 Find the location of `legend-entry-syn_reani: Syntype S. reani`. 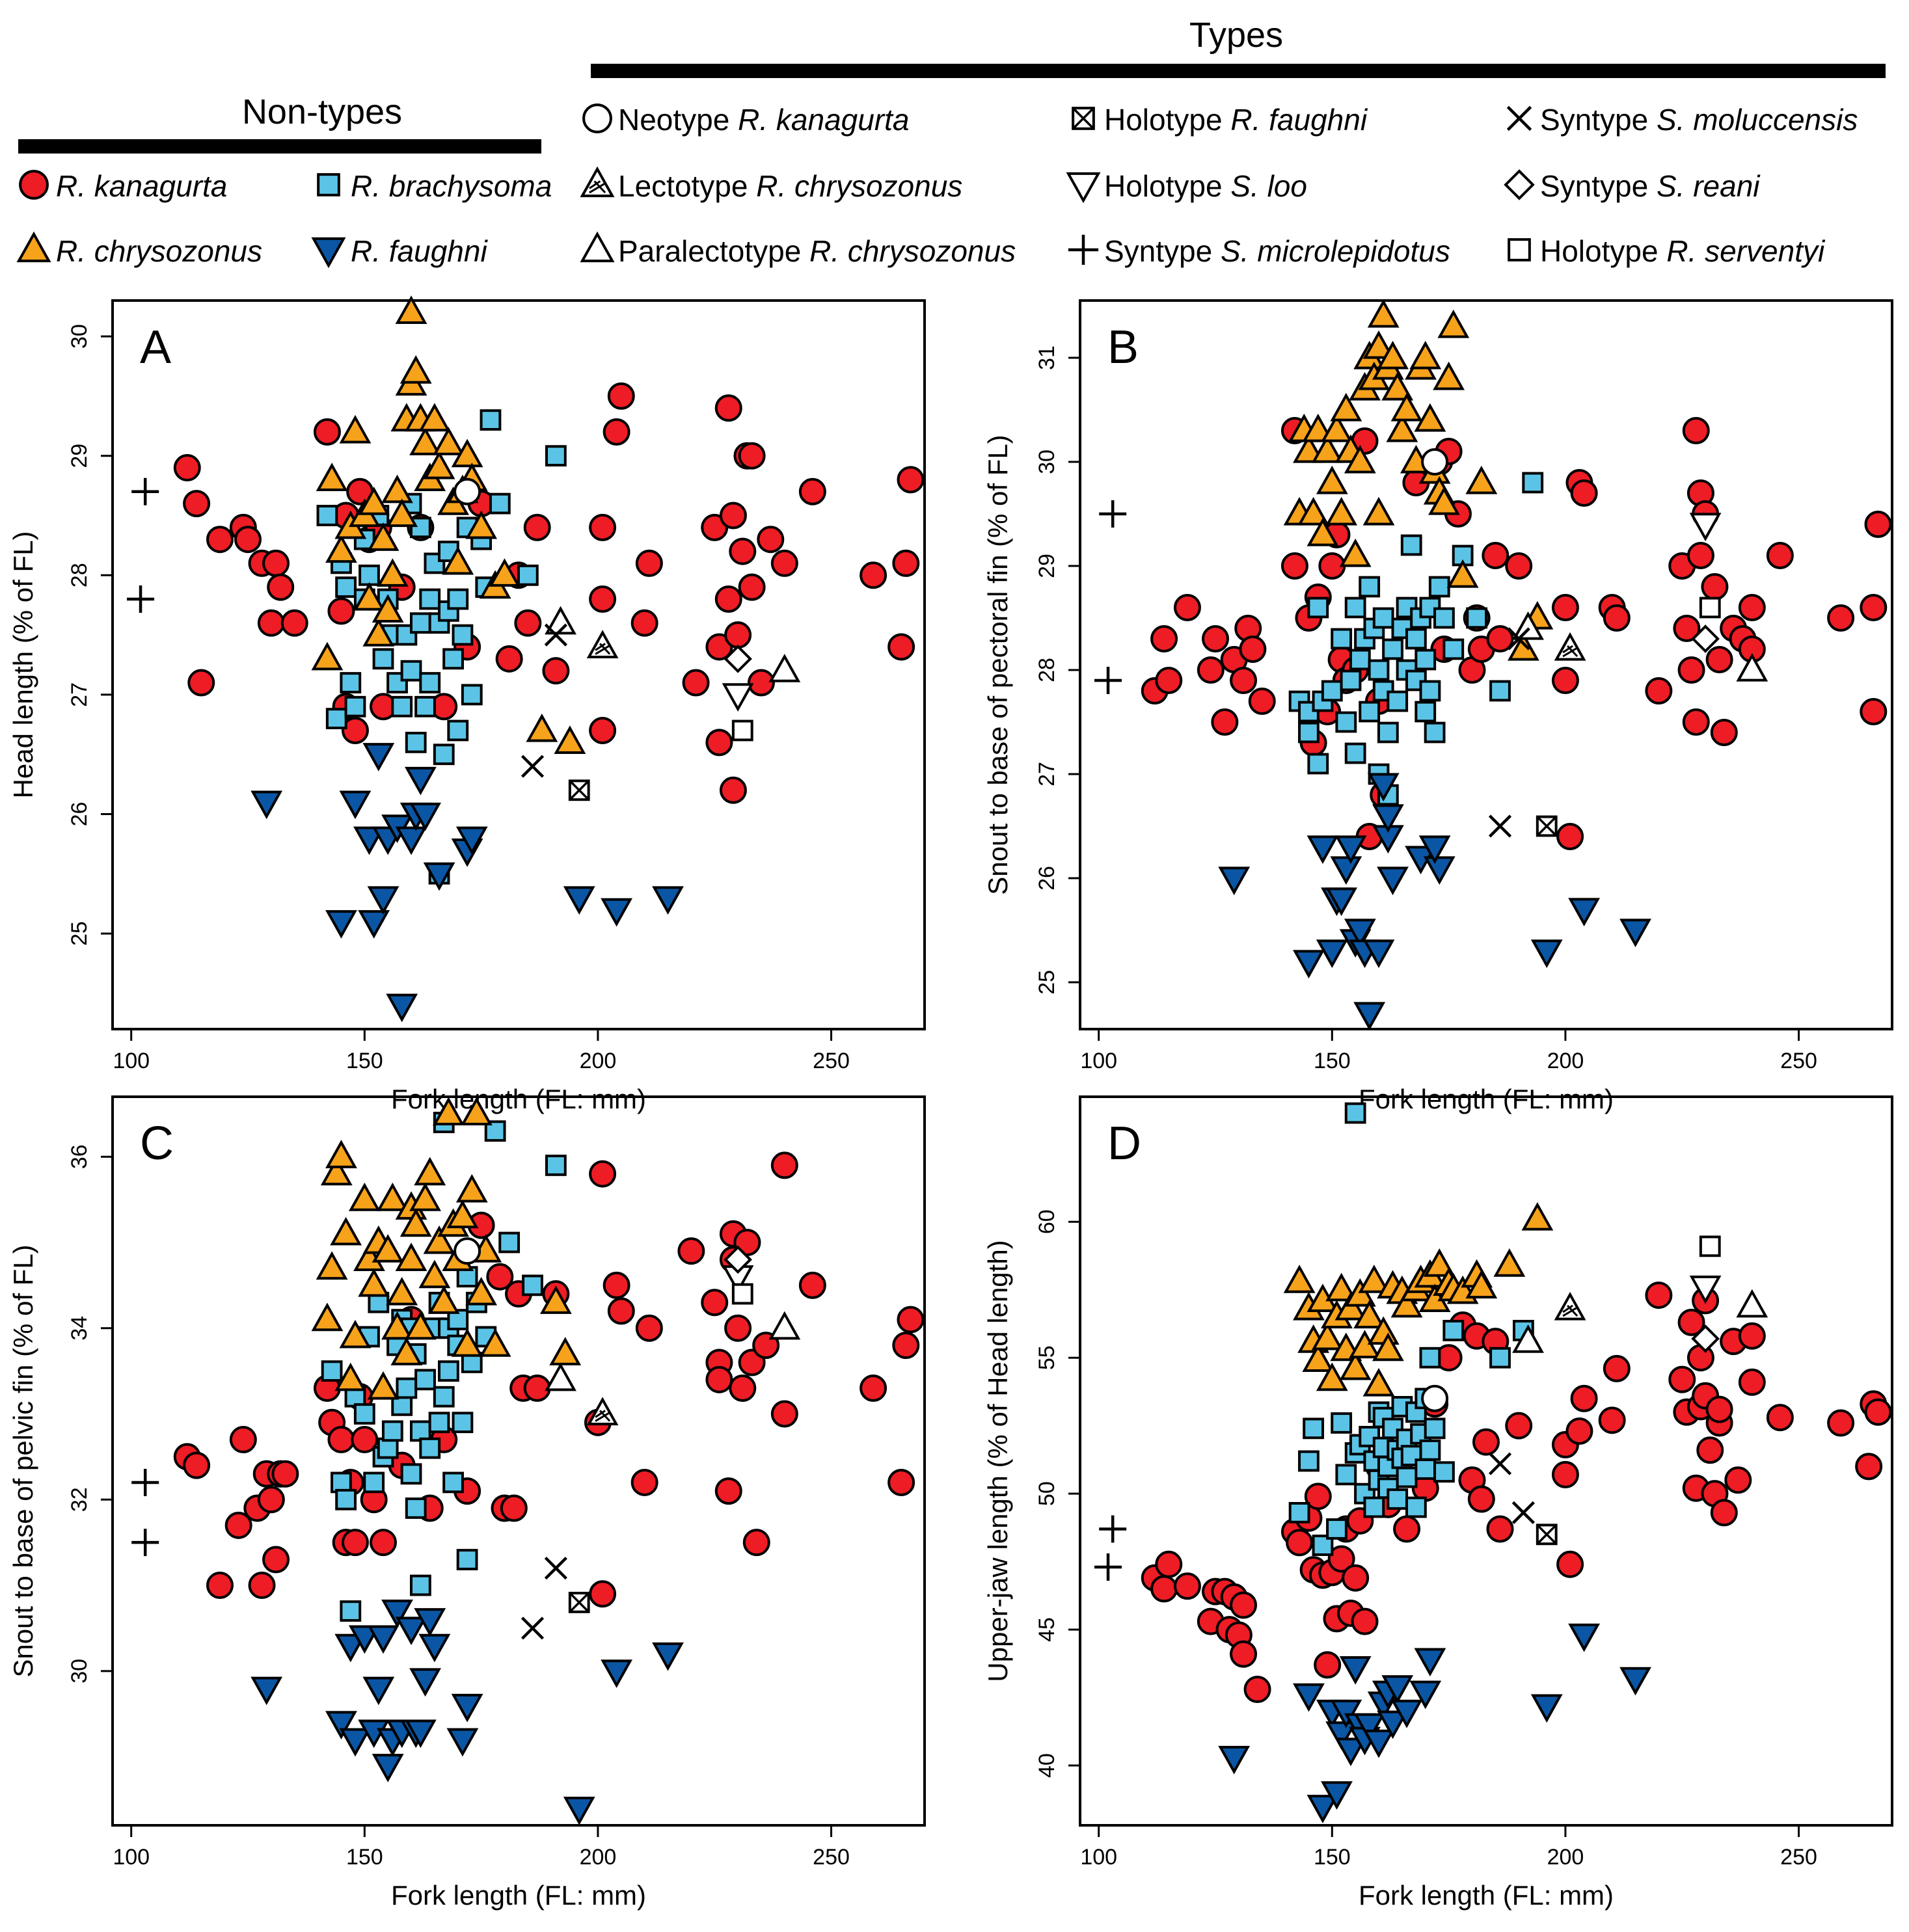

legend-entry-syn_reani: Syntype S. reani is located at coordinates (1633, 186).